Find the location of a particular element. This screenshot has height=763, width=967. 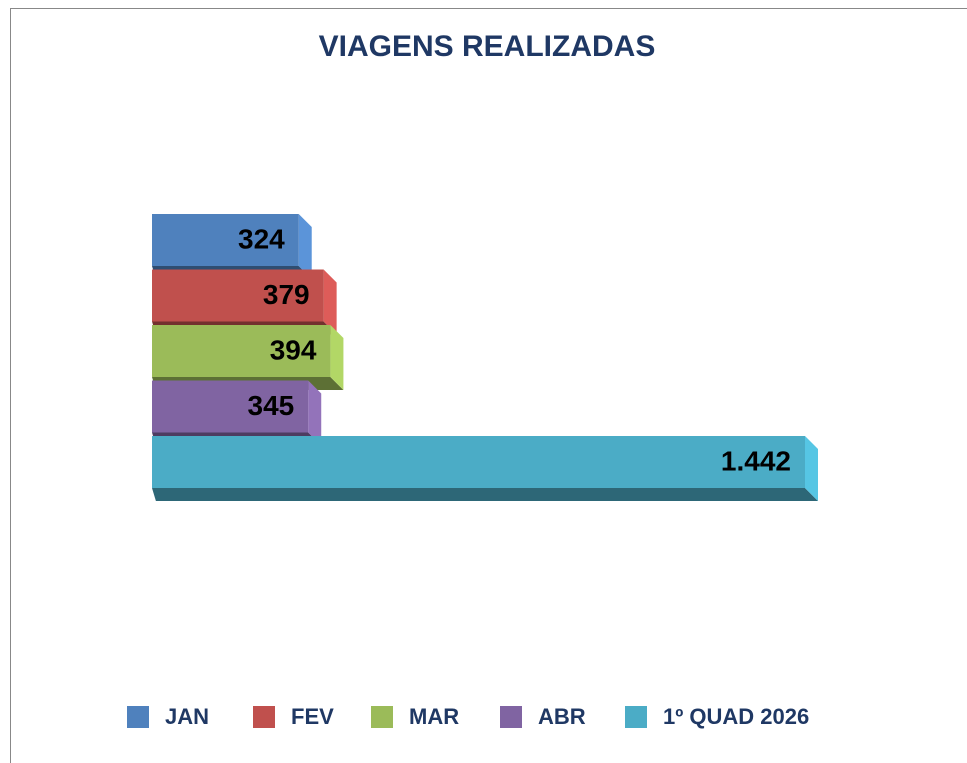

data-label: 345 is located at coordinates (271, 405).